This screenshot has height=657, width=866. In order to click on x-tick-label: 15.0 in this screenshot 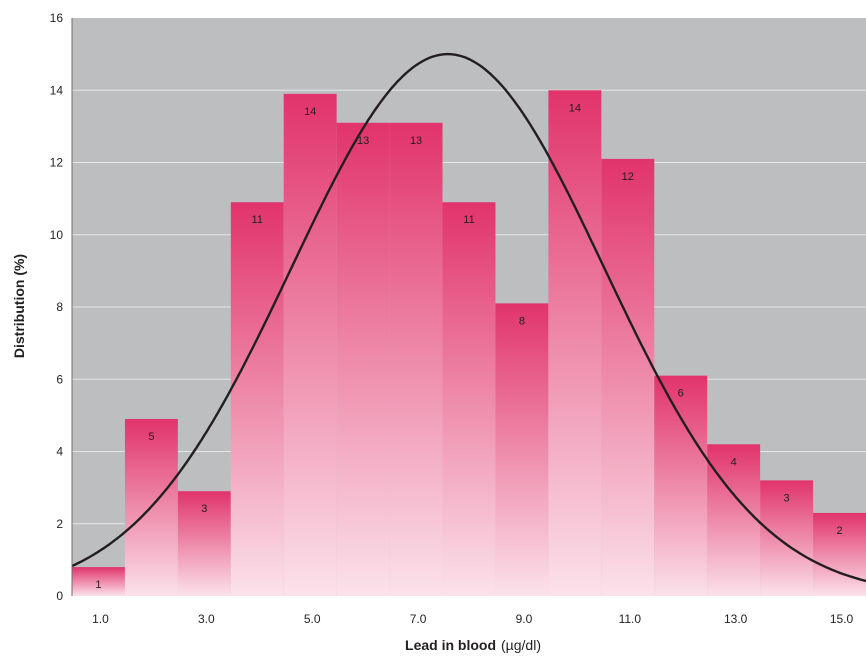, I will do `click(842, 619)`.